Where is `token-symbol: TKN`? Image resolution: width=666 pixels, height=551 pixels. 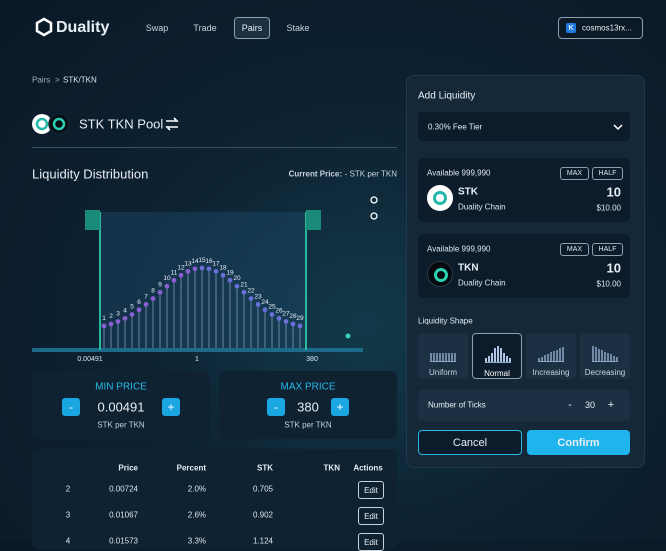
token-symbol: TKN is located at coordinates (468, 268).